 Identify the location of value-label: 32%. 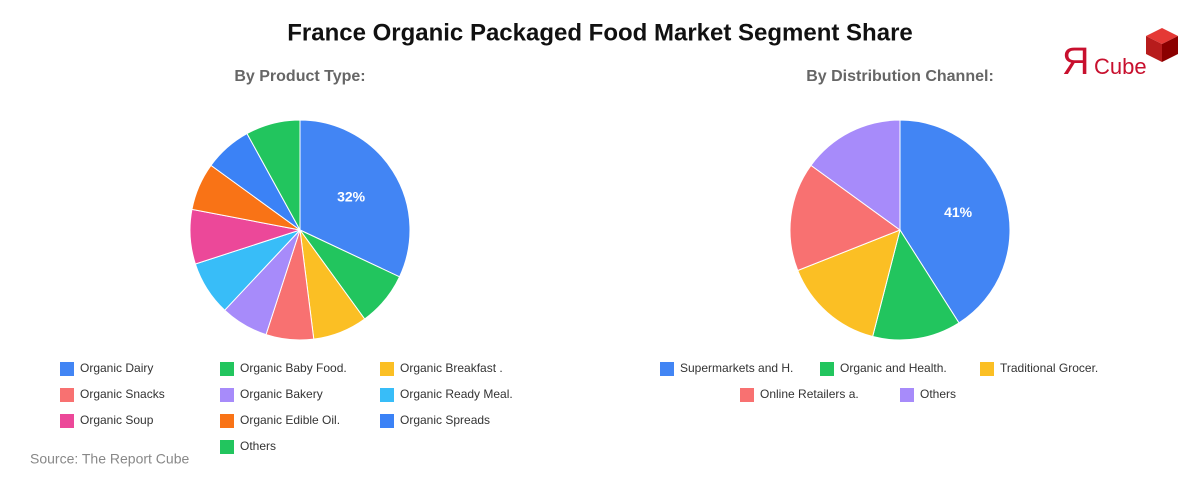
(351, 196).